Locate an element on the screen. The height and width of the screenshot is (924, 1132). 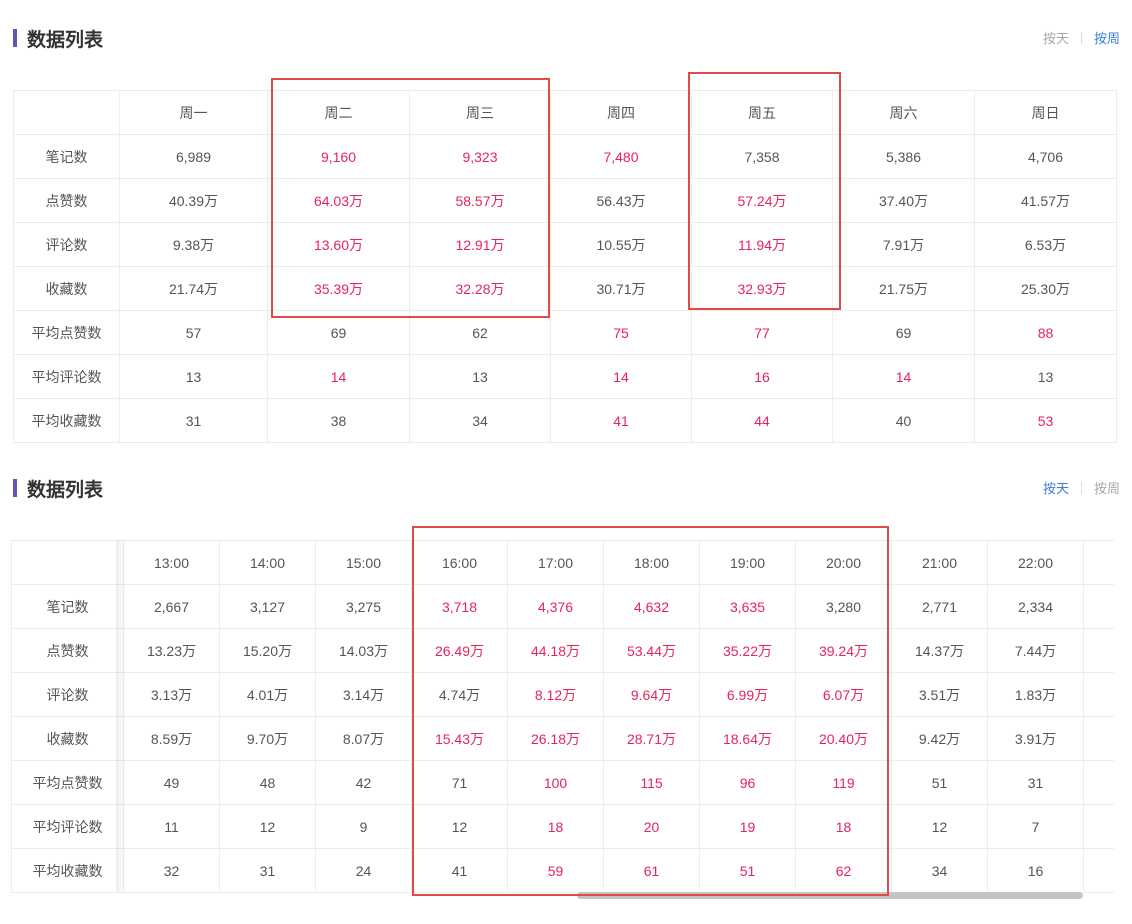
column-header: 22:00 is located at coordinates (1035, 562).